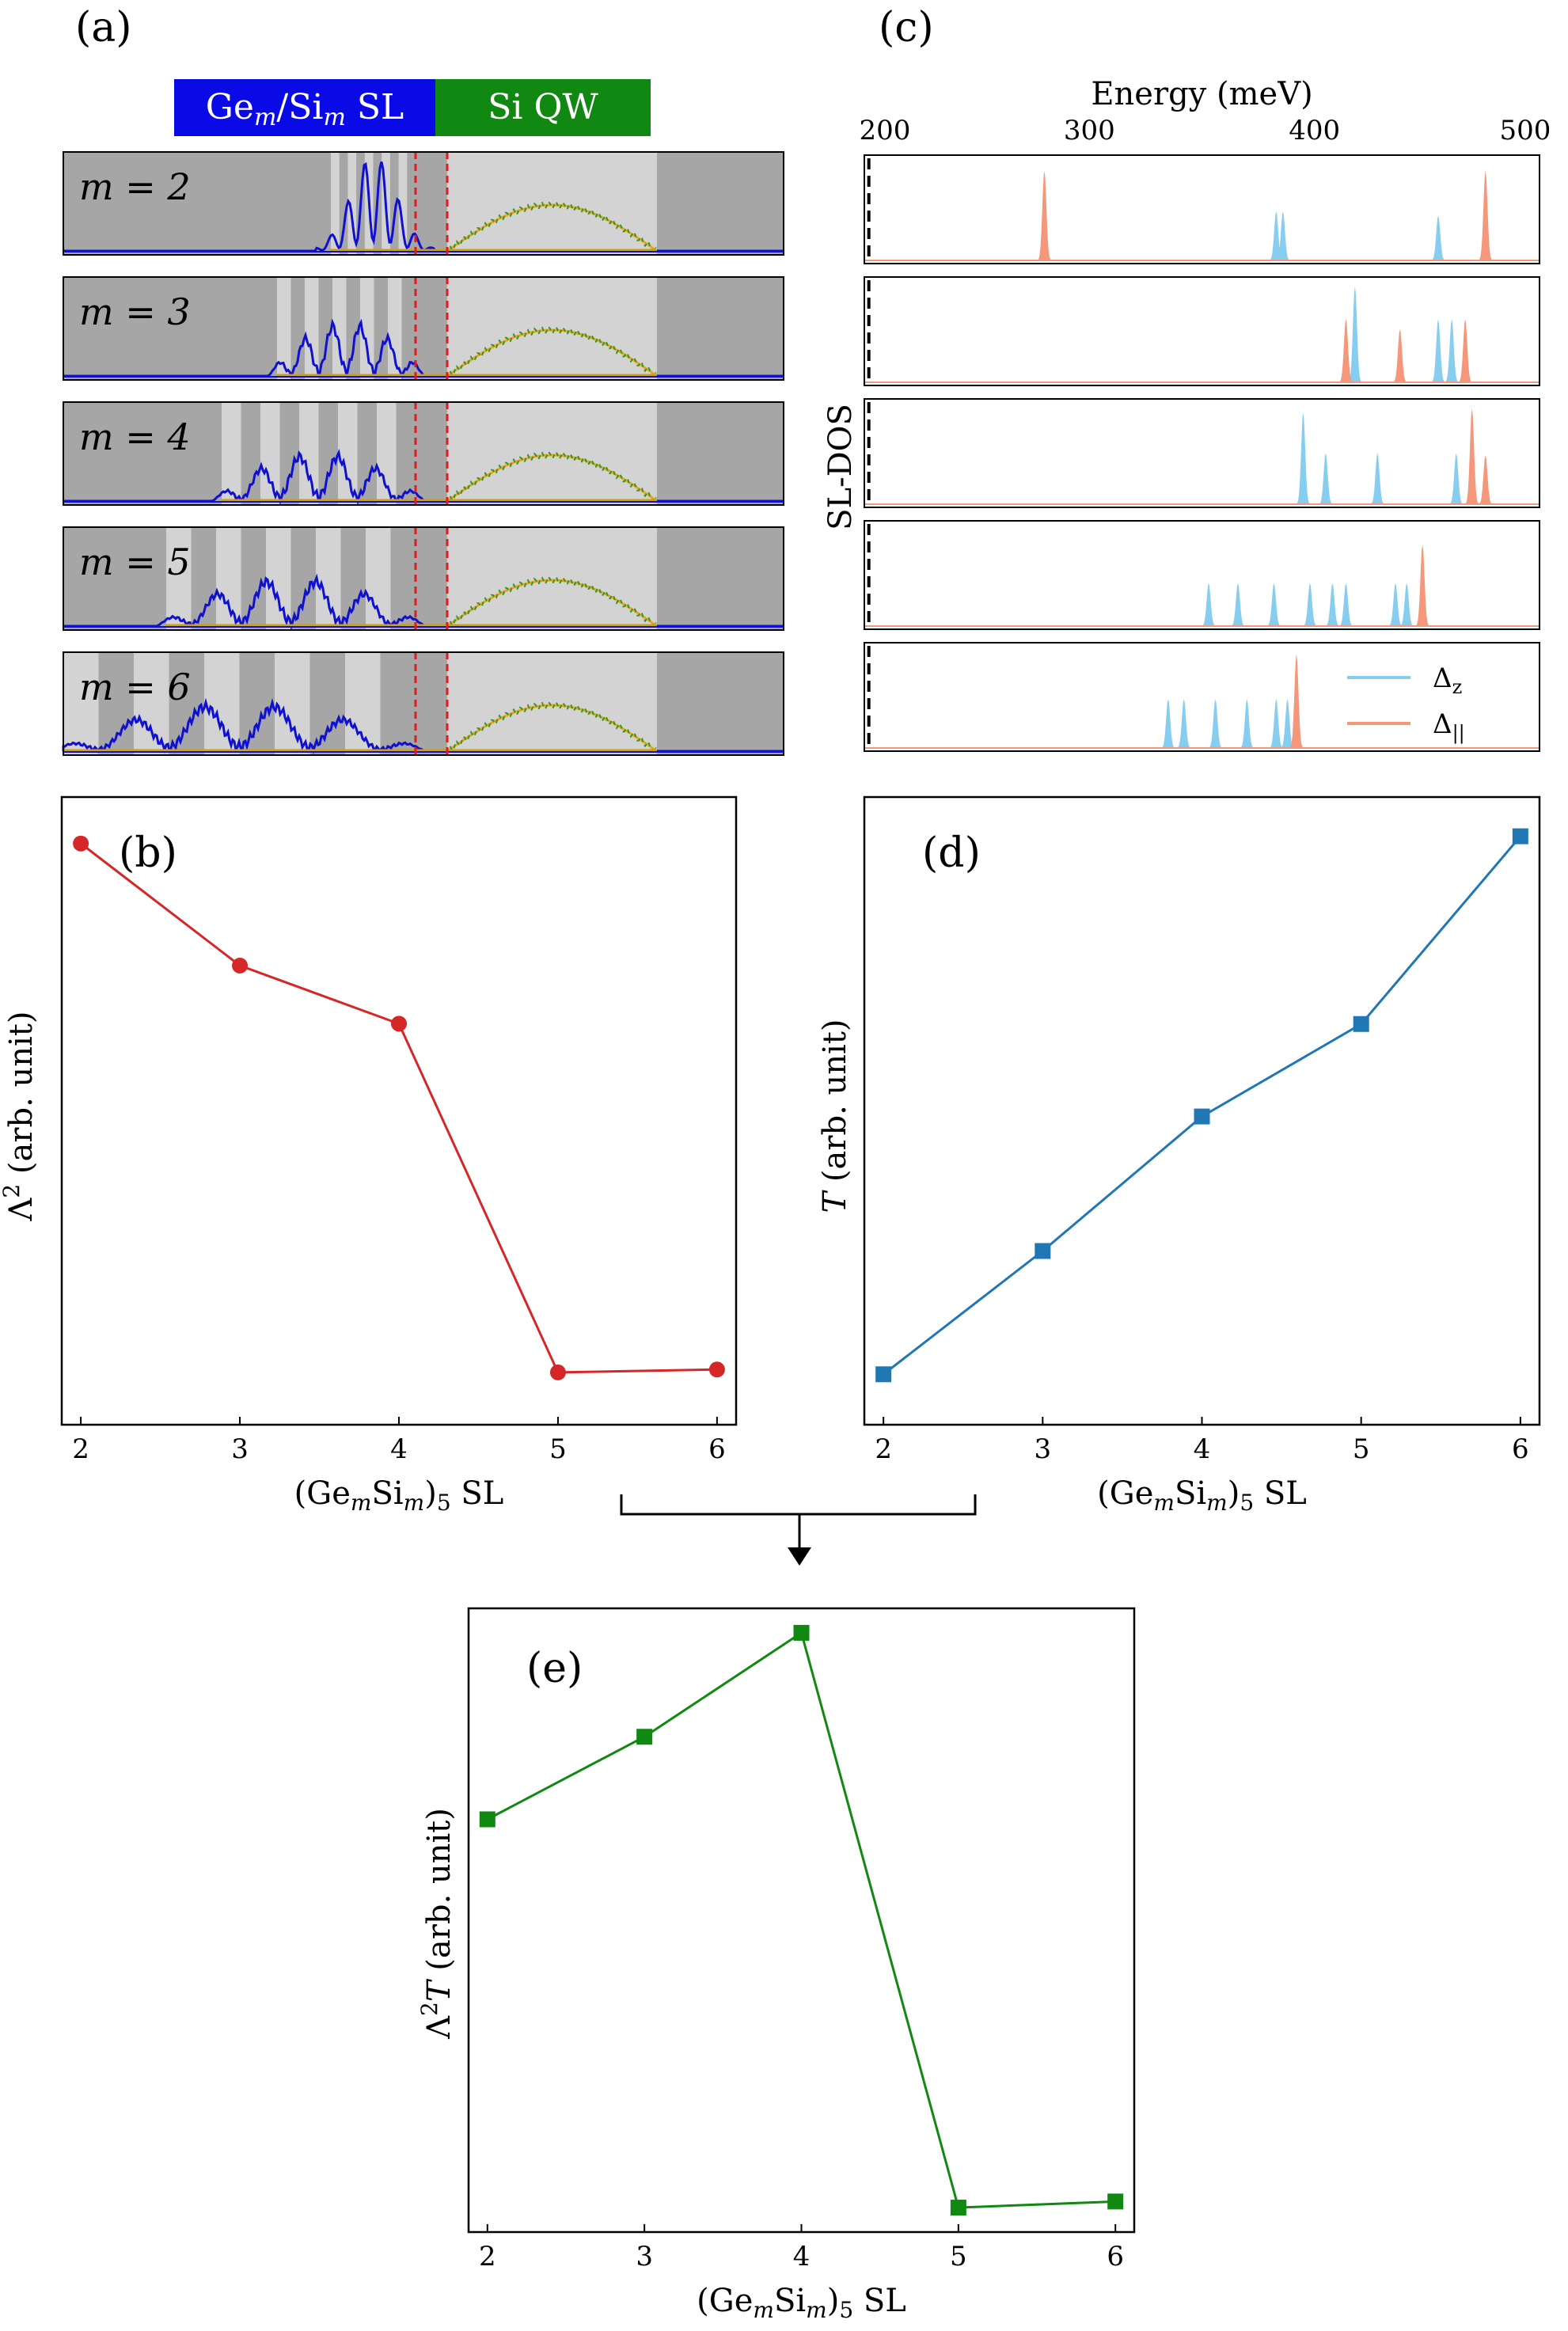 The width and height of the screenshot is (1568, 2331). I want to click on panel-label: (d), so click(951, 854).